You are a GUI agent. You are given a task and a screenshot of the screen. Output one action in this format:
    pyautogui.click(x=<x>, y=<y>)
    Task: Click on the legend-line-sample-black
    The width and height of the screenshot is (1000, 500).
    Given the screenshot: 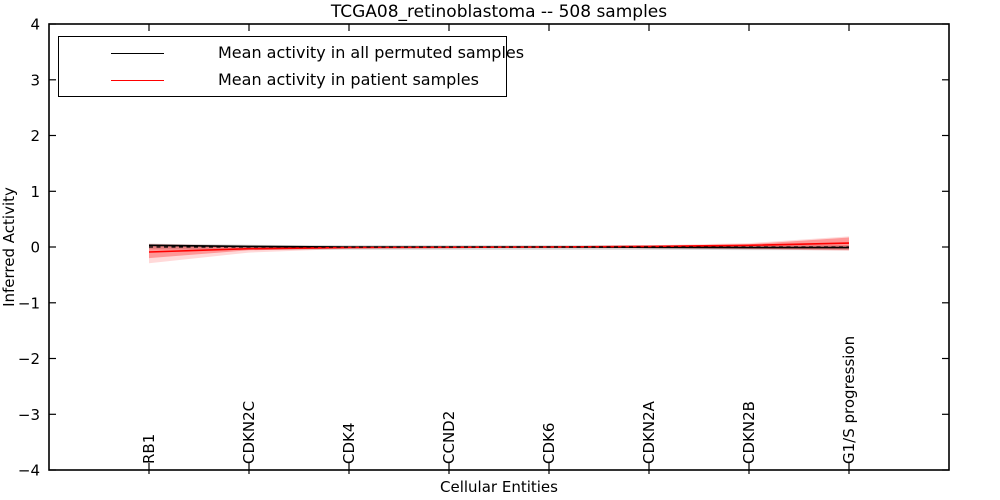 What is the action you would take?
    pyautogui.click(x=137, y=53)
    